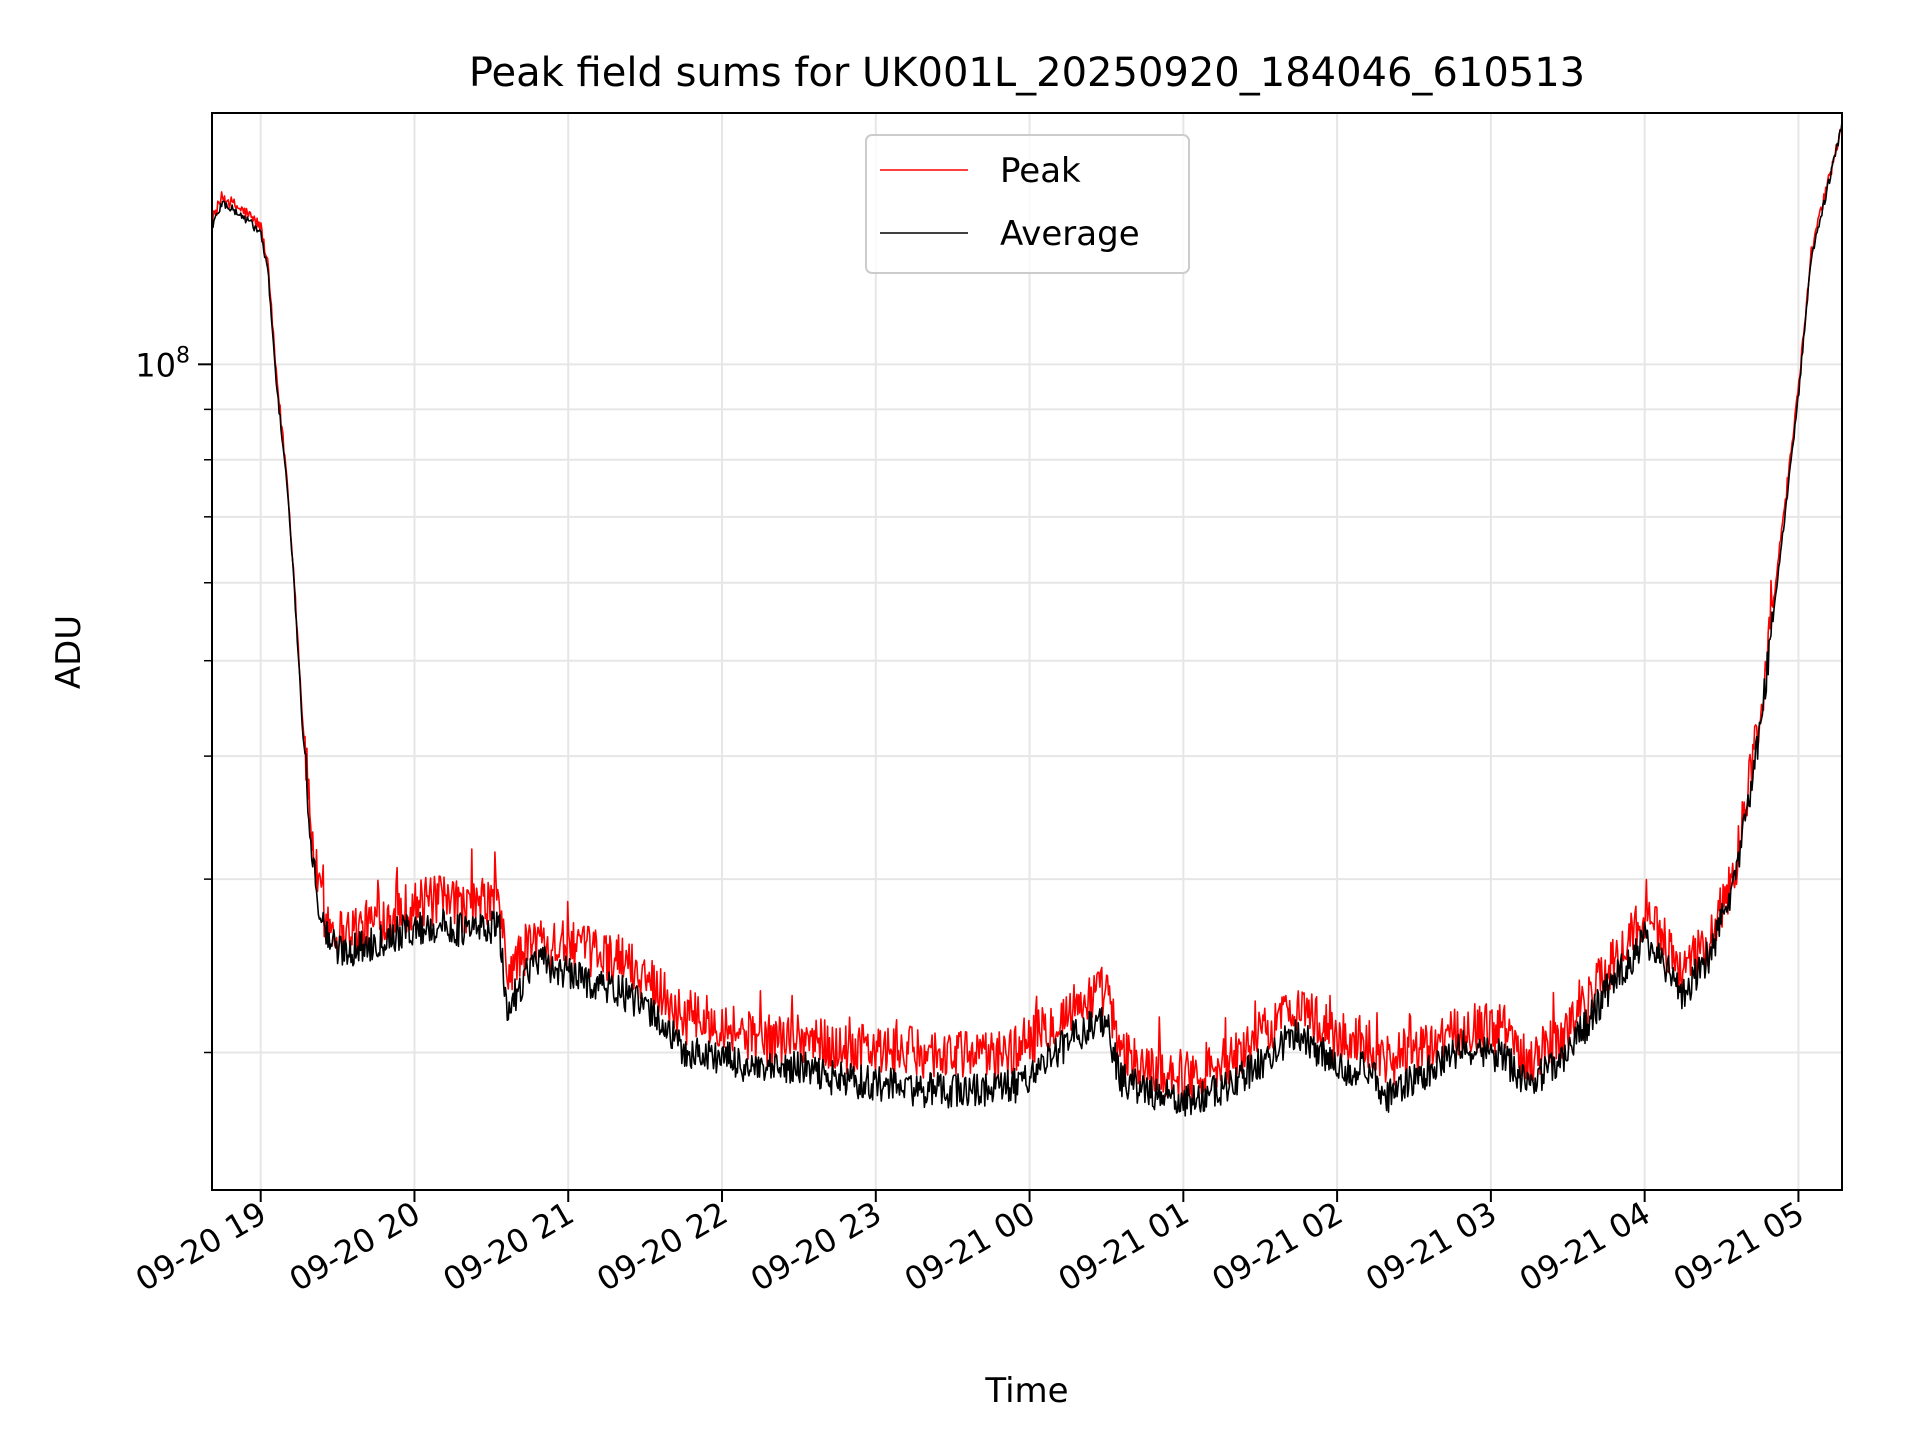 The width and height of the screenshot is (1920, 1444). What do you see at coordinates (1070, 234) in the screenshot?
I see `legend-average-label: Average` at bounding box center [1070, 234].